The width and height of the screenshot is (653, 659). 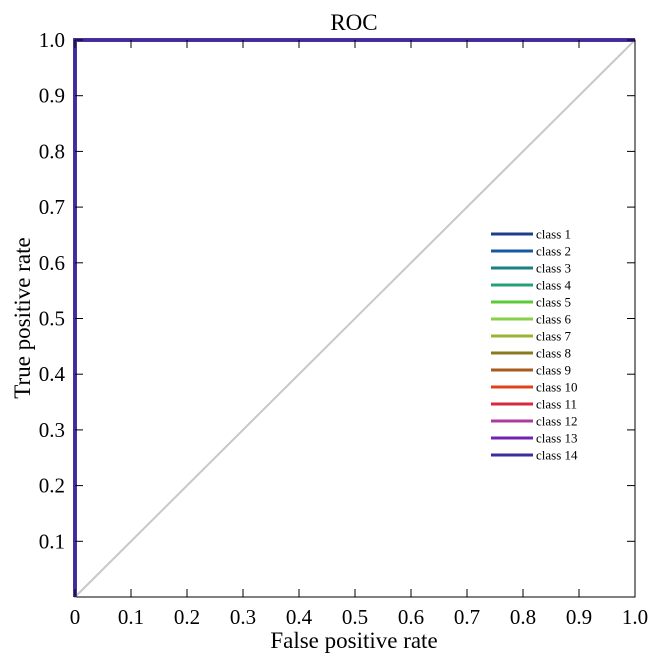 I want to click on y-tick-label: 0.4, so click(x=52, y=374).